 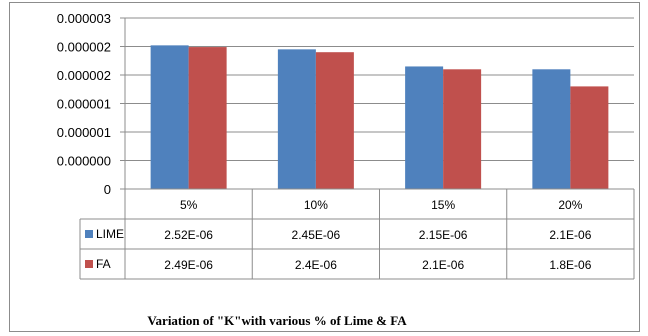 What do you see at coordinates (443, 205) in the screenshot?
I see `category-label: 15%` at bounding box center [443, 205].